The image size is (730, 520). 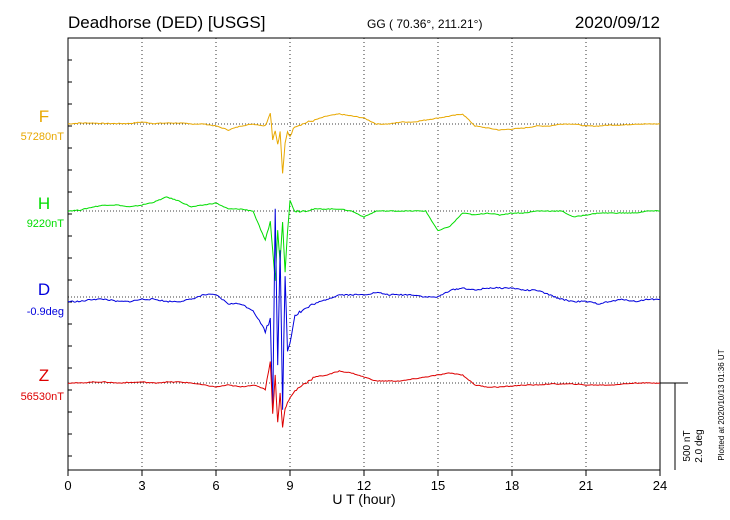 I want to click on x-tick-label: 24, so click(x=660, y=485).